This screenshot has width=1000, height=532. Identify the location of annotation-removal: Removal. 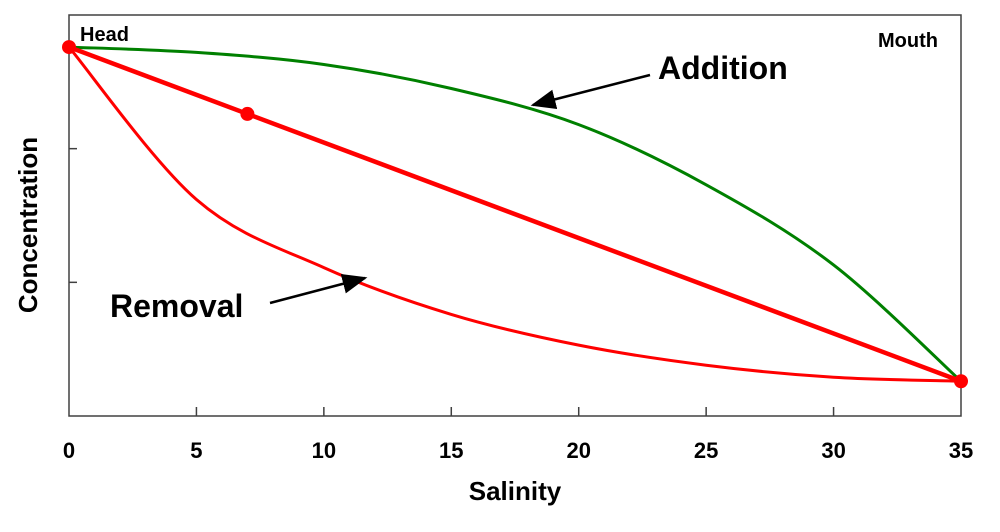
(176, 306).